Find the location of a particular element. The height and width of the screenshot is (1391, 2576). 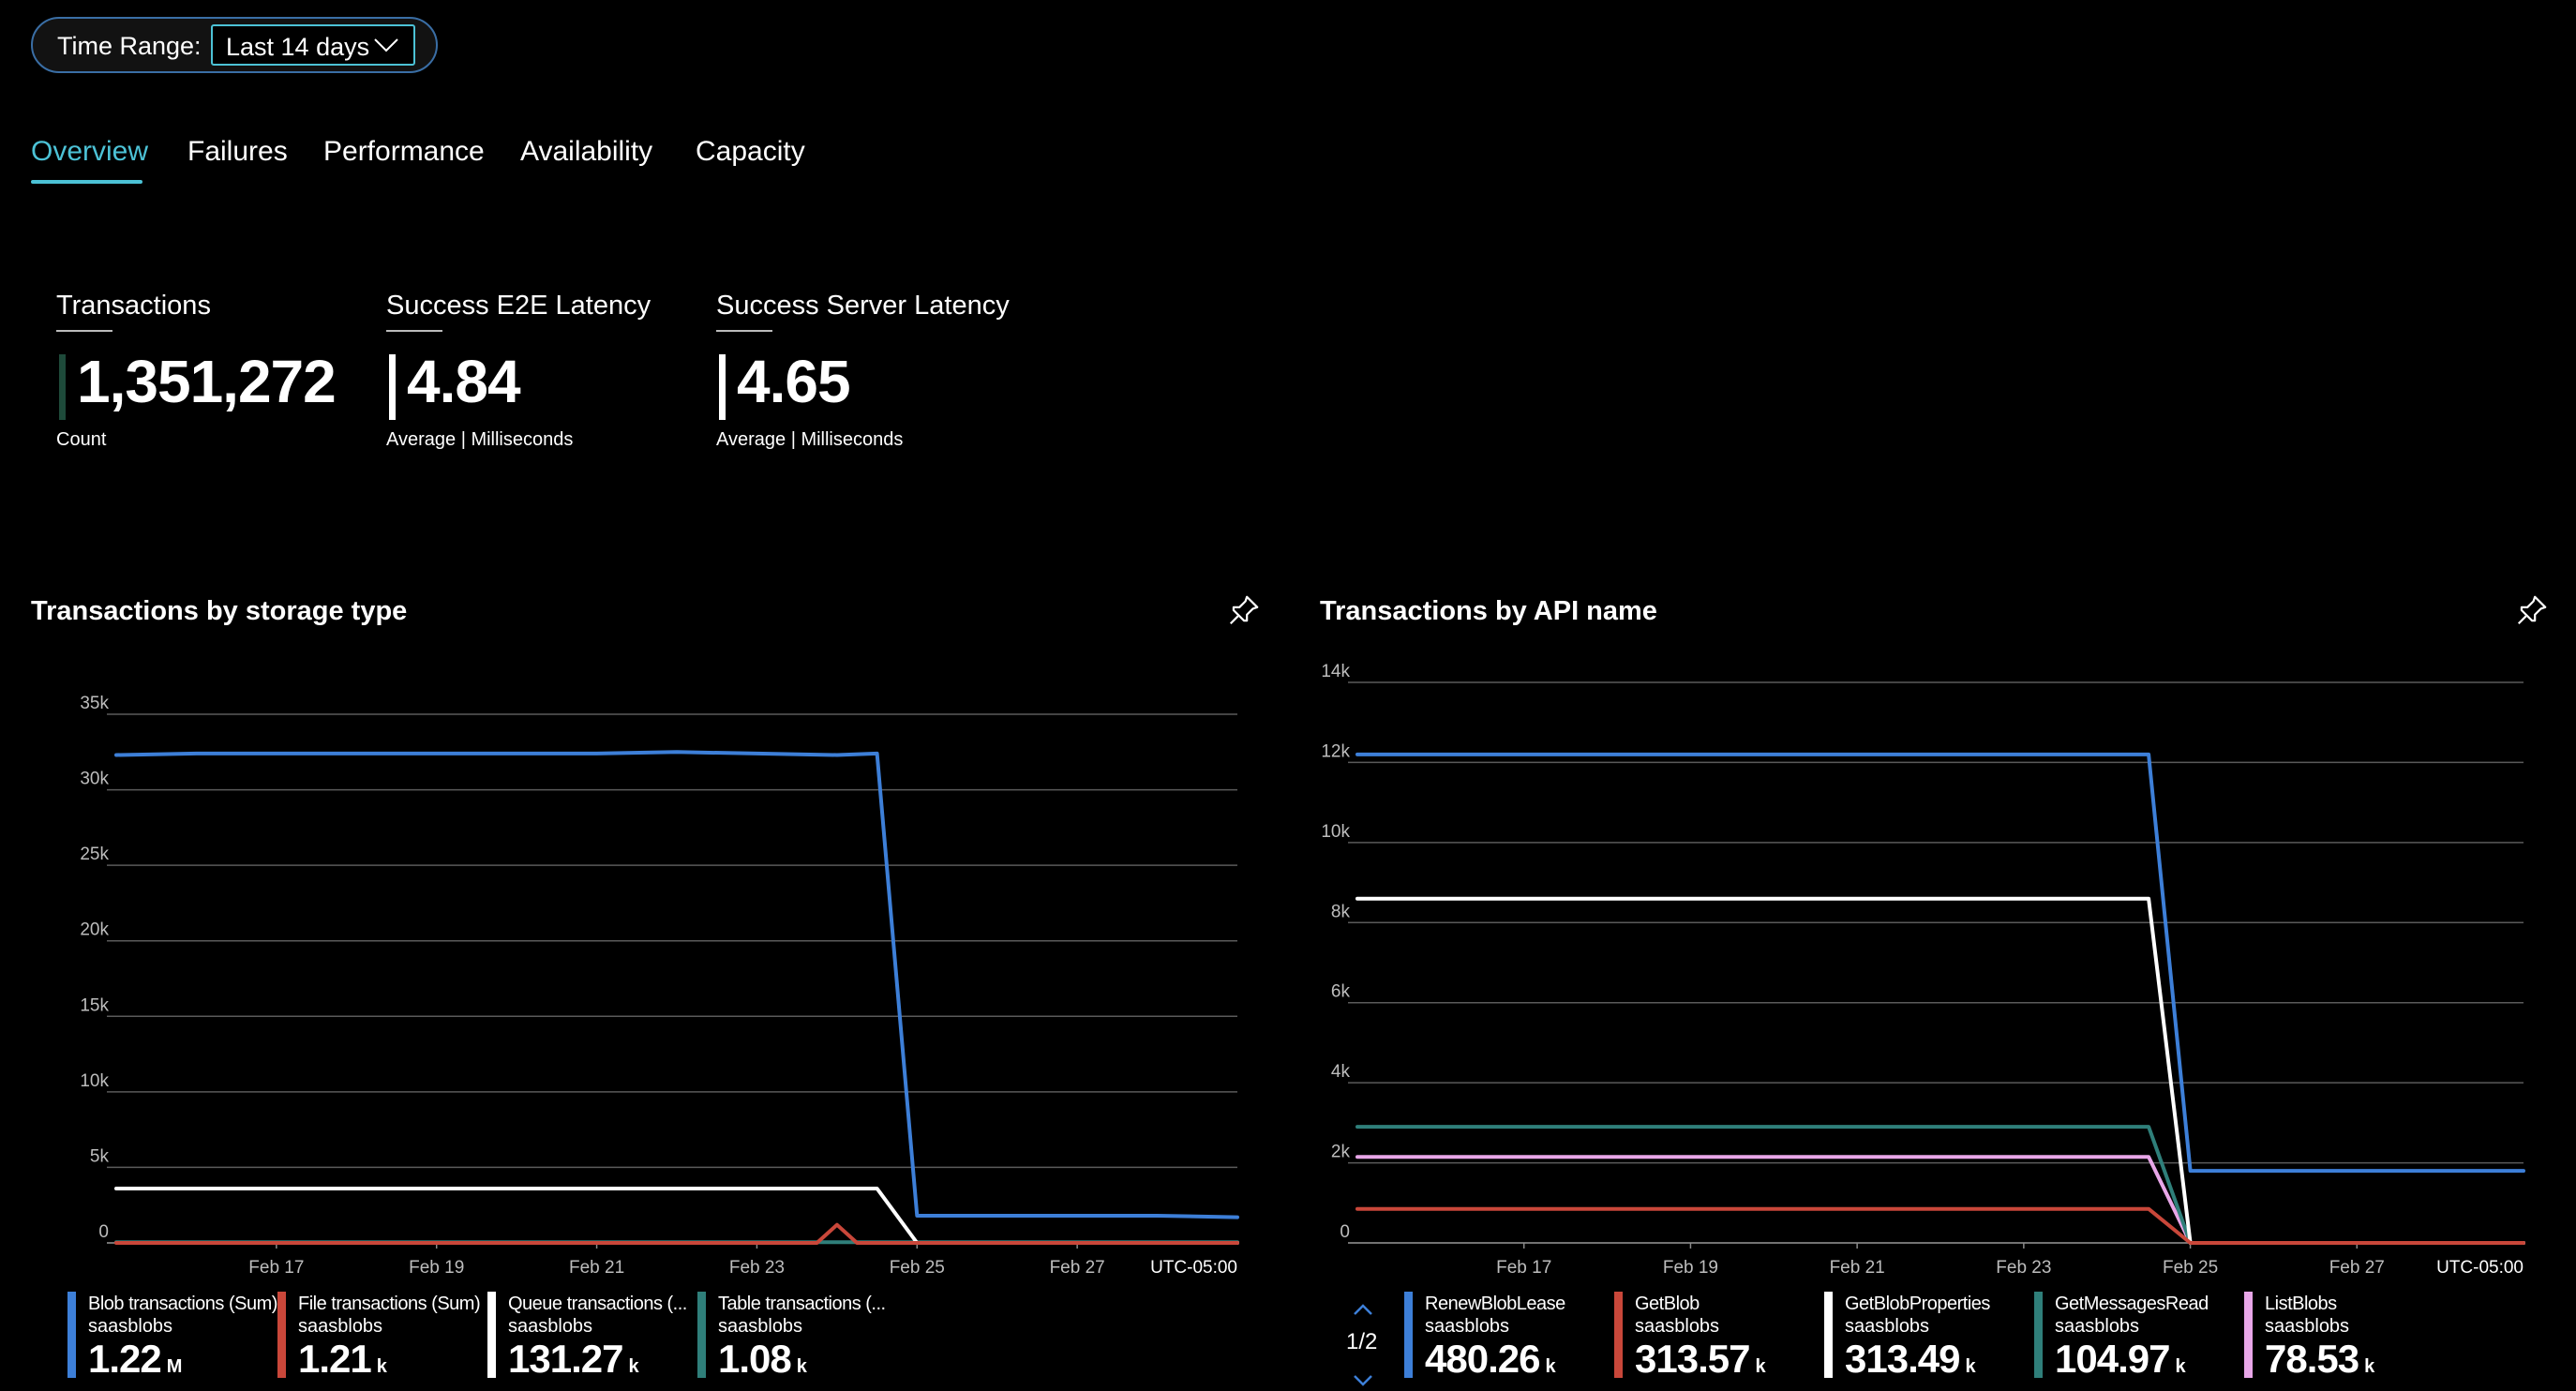

legend-series-name: Blob transactions (Sum) is located at coordinates (182, 1304).